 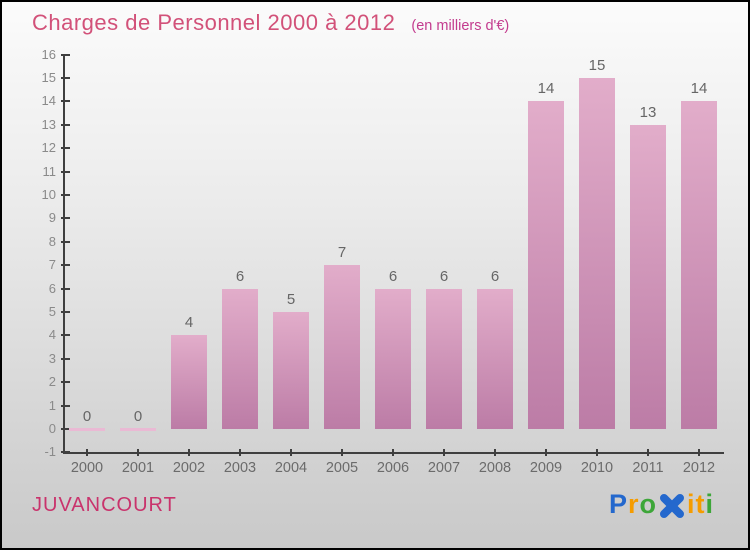 What do you see at coordinates (633, 504) in the screenshot?
I see `logo-letter: r` at bounding box center [633, 504].